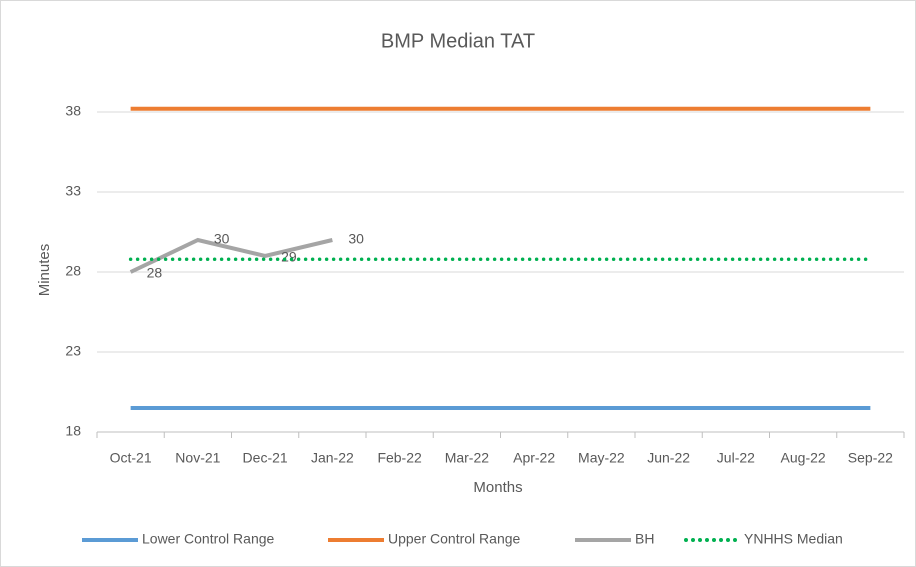  I want to click on x-axis-title: Months, so click(497, 487).